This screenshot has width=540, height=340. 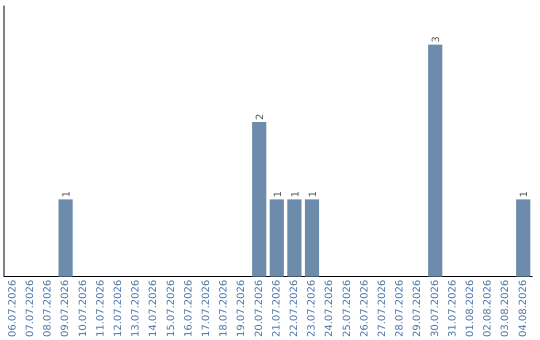 What do you see at coordinates (260, 117) in the screenshot?
I see `data-label: 2` at bounding box center [260, 117].